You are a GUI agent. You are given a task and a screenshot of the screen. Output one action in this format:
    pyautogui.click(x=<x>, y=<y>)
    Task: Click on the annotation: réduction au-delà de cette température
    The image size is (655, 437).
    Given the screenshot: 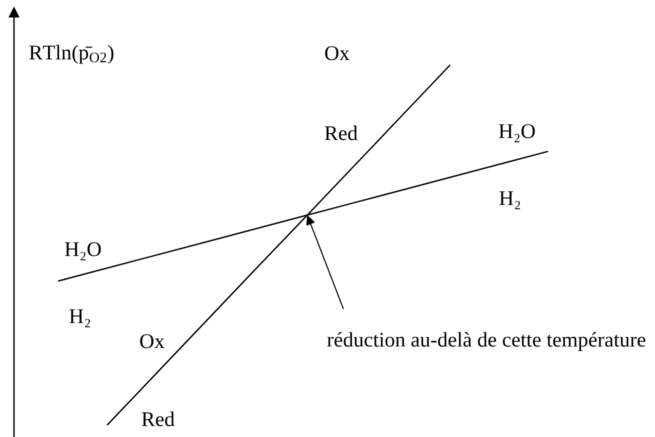 What is the action you would take?
    pyautogui.click(x=486, y=341)
    